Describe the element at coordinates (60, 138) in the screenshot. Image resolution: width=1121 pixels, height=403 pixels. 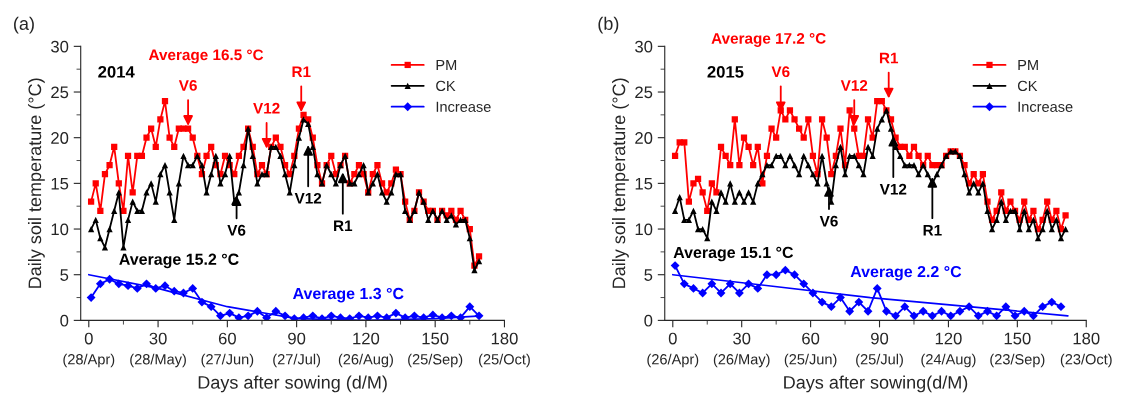
I see `y-tick-label: 20` at that location.